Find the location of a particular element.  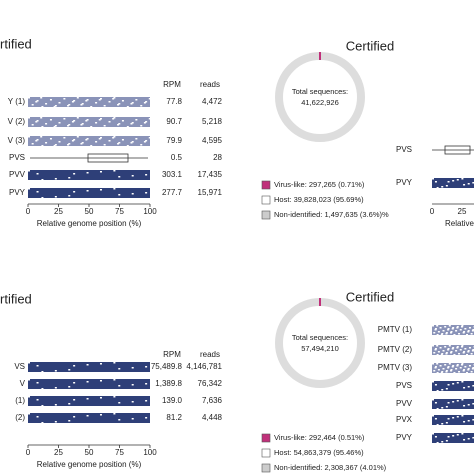

reads-value: 17,435 is located at coordinates (210, 174).